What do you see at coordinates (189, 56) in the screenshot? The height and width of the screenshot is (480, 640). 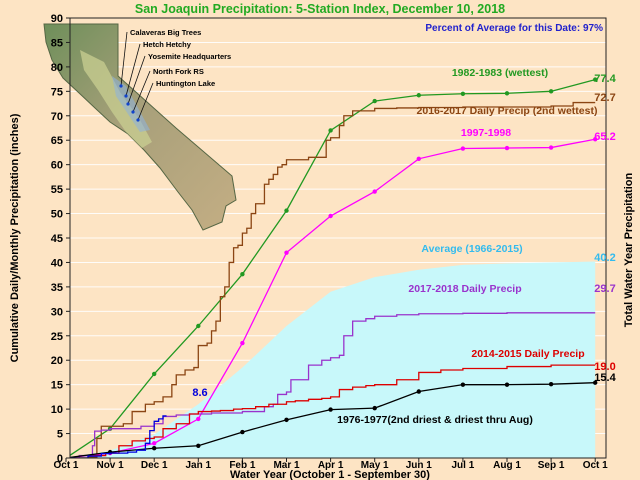 I see `map-station-label: Yosemite Headquarters` at bounding box center [189, 56].